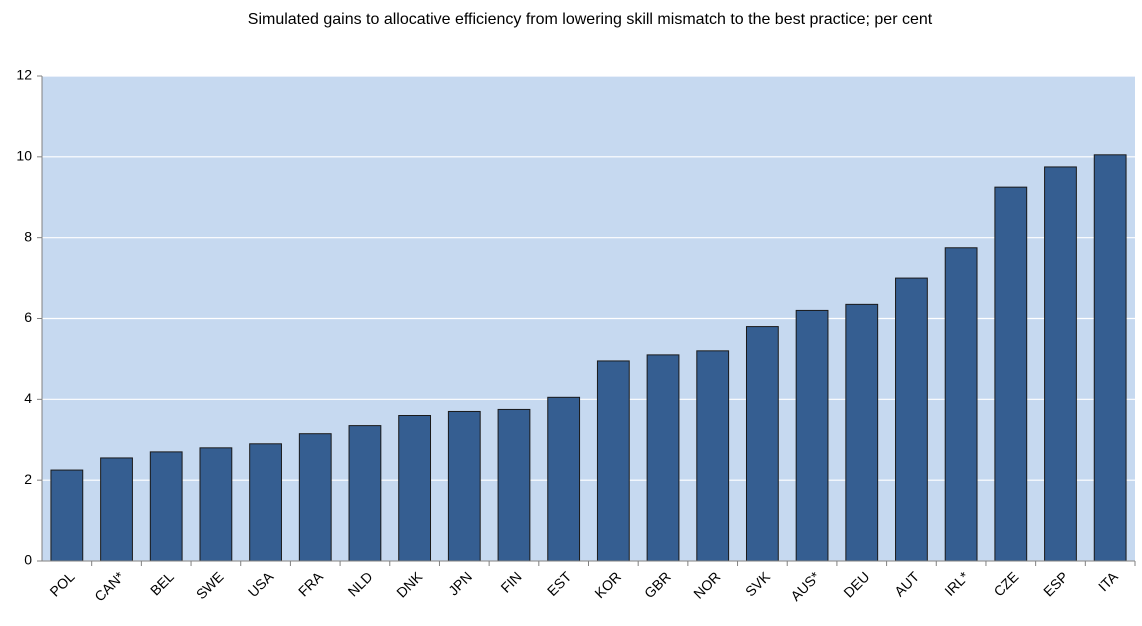  What do you see at coordinates (24, 75) in the screenshot?
I see `y-tick-label: 12` at bounding box center [24, 75].